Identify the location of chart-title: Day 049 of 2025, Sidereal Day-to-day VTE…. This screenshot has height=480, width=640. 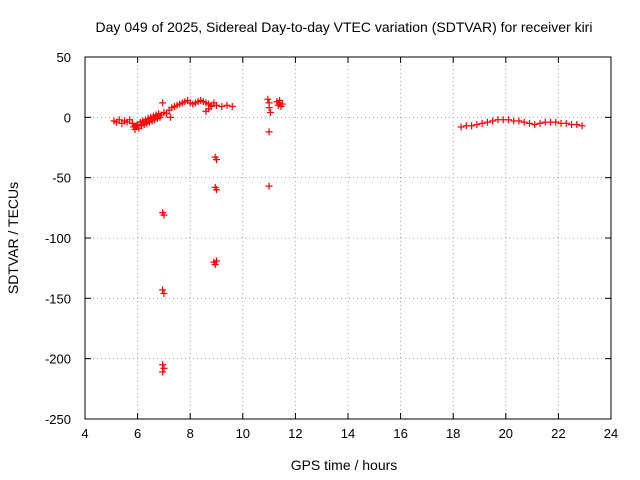
(344, 27).